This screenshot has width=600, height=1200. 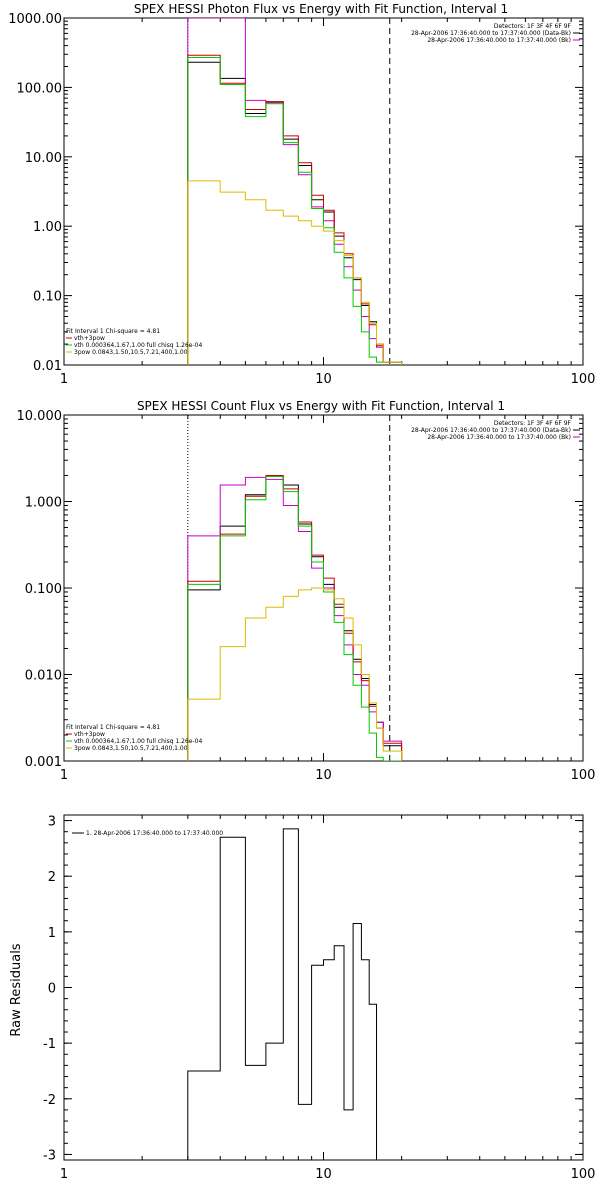 What do you see at coordinates (323, 1174) in the screenshot?
I see `residuals-x-tick-label: 10` at bounding box center [323, 1174].